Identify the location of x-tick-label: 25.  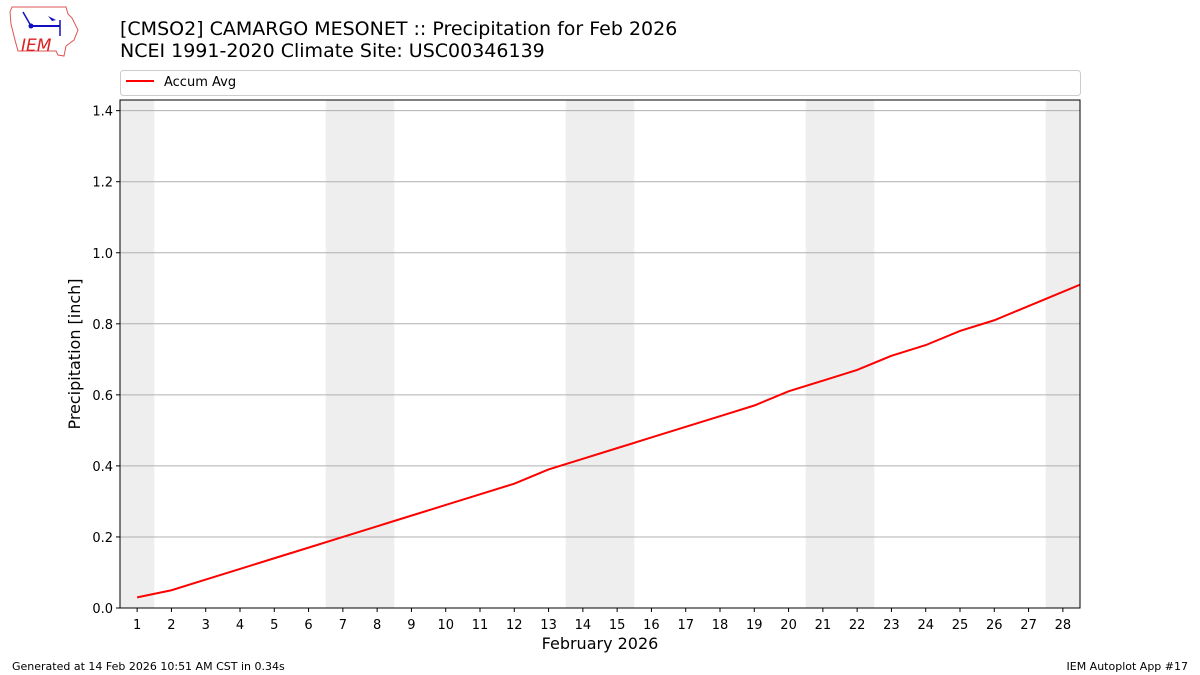
(960, 625).